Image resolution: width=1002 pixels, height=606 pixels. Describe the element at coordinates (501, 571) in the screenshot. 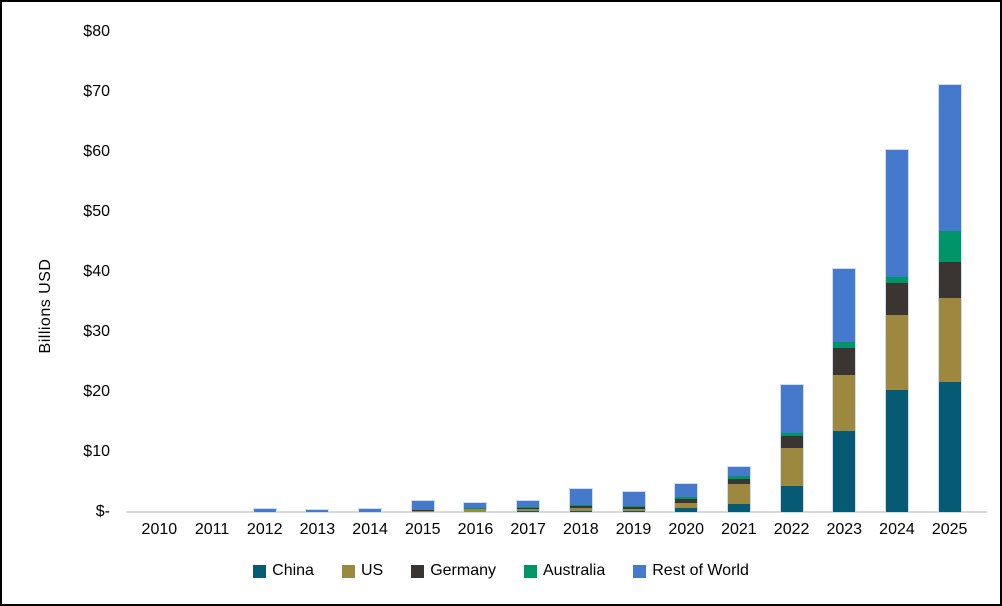

I see `legend: China US Germany Australia Rest of World` at that location.